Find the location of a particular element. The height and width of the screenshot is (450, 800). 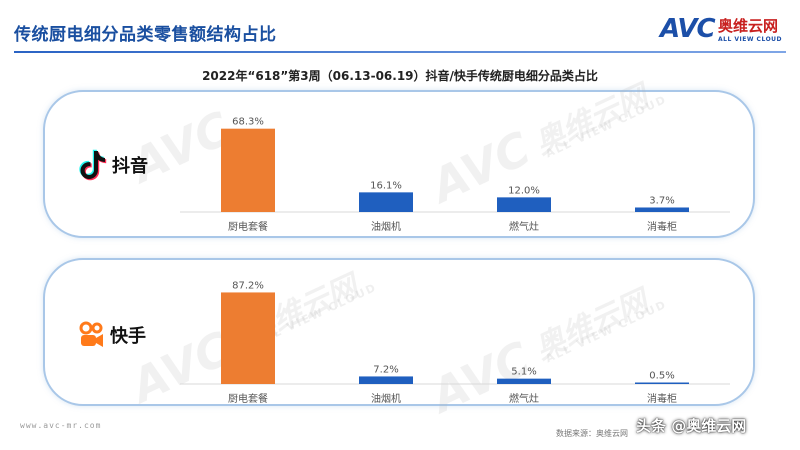

logo-name-cn: 奥维云网 is located at coordinates (748, 26).